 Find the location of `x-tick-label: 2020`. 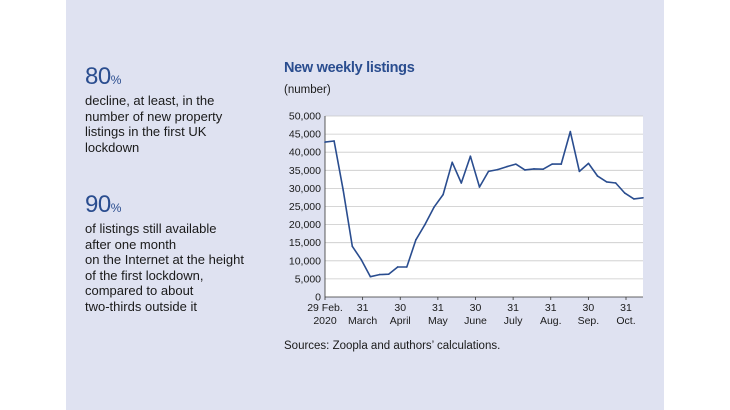

x-tick-label: 2020 is located at coordinates (325, 321).